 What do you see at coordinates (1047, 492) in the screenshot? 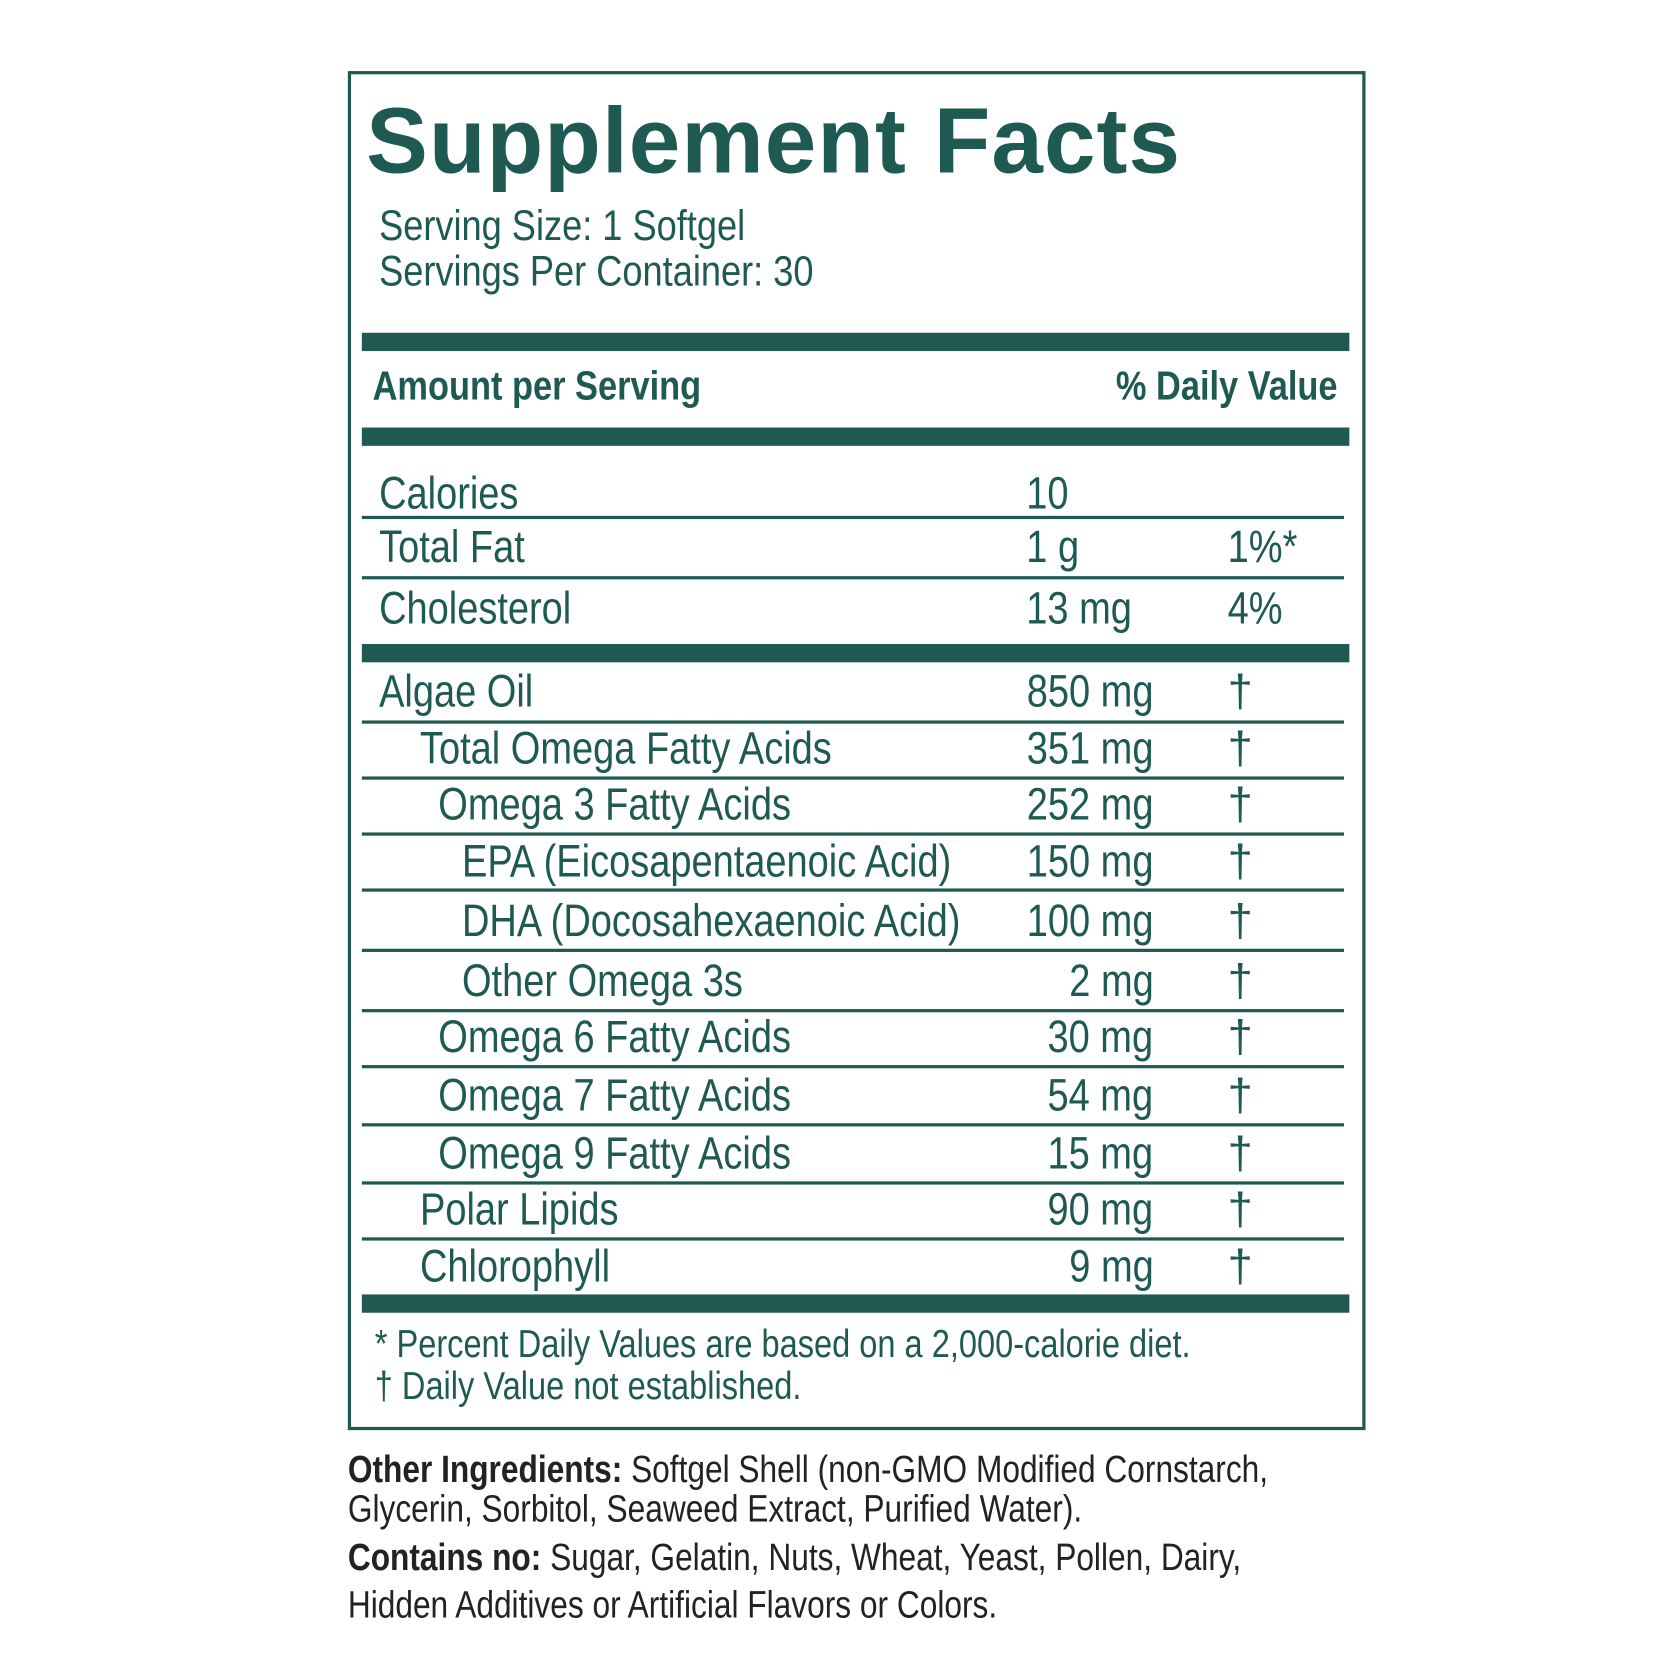
I see `nutrient-amount: 10` at bounding box center [1047, 492].